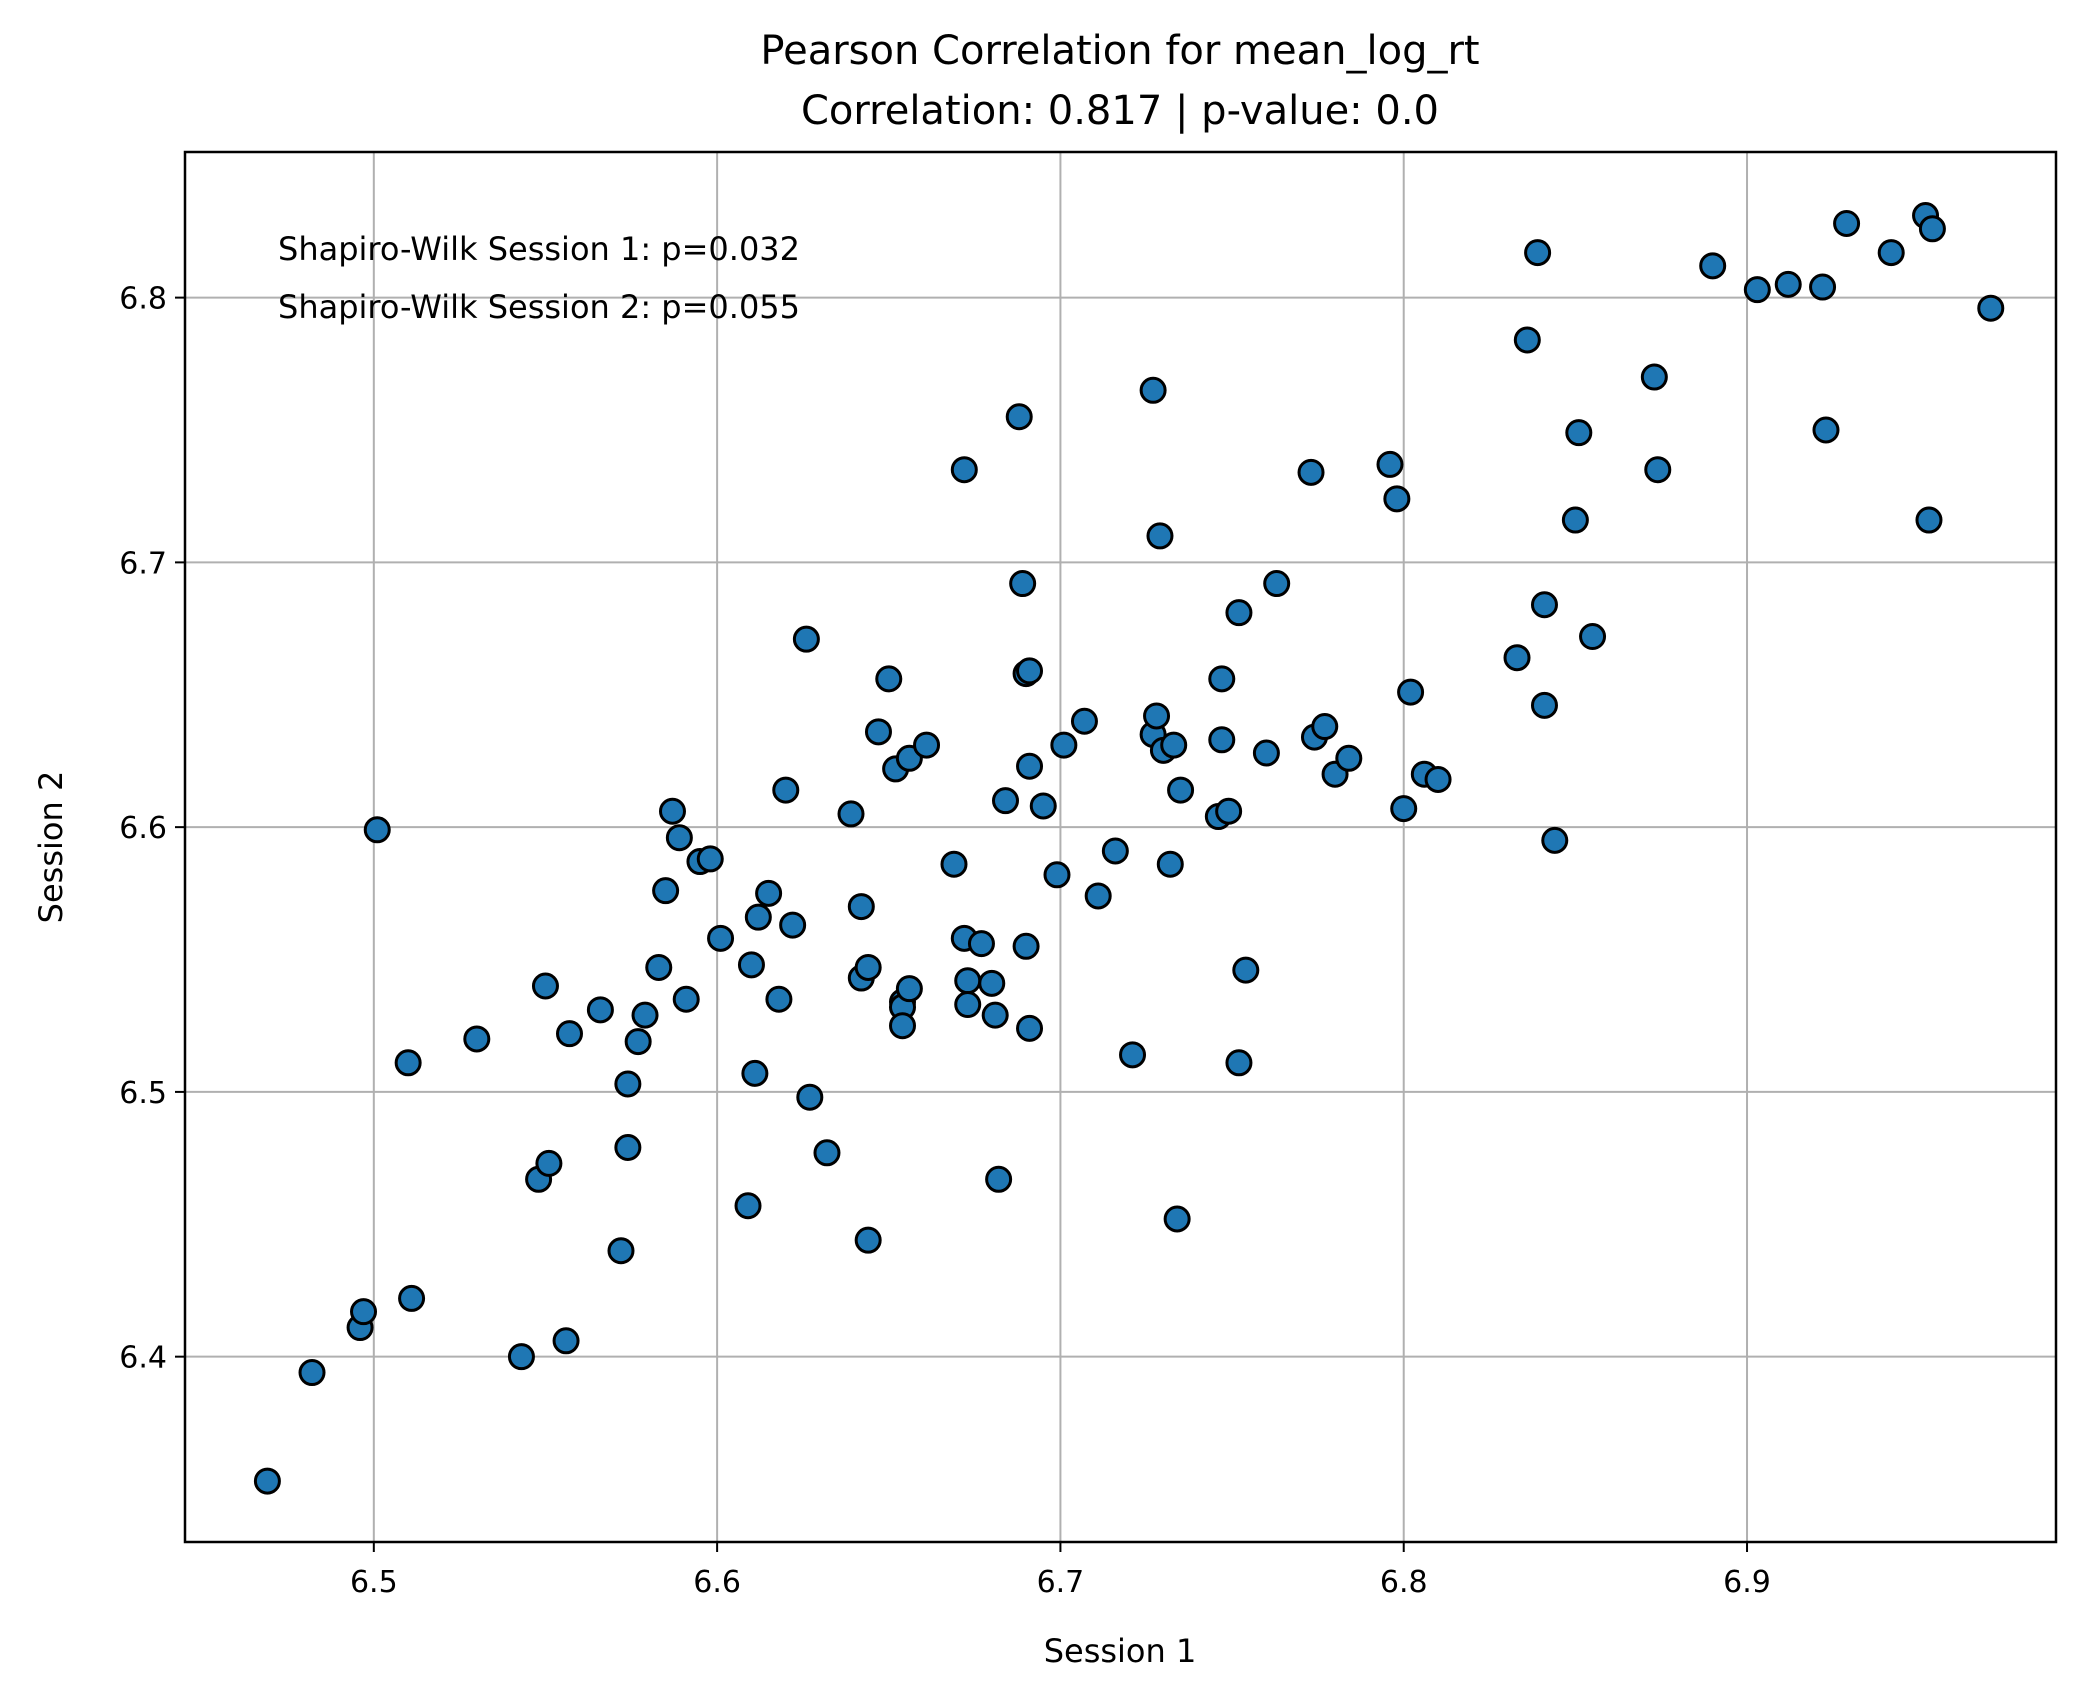 The width and height of the screenshot is (2074, 1696). Describe the element at coordinates (143, 1358) in the screenshot. I see `y-tick-label: 6.4` at that location.